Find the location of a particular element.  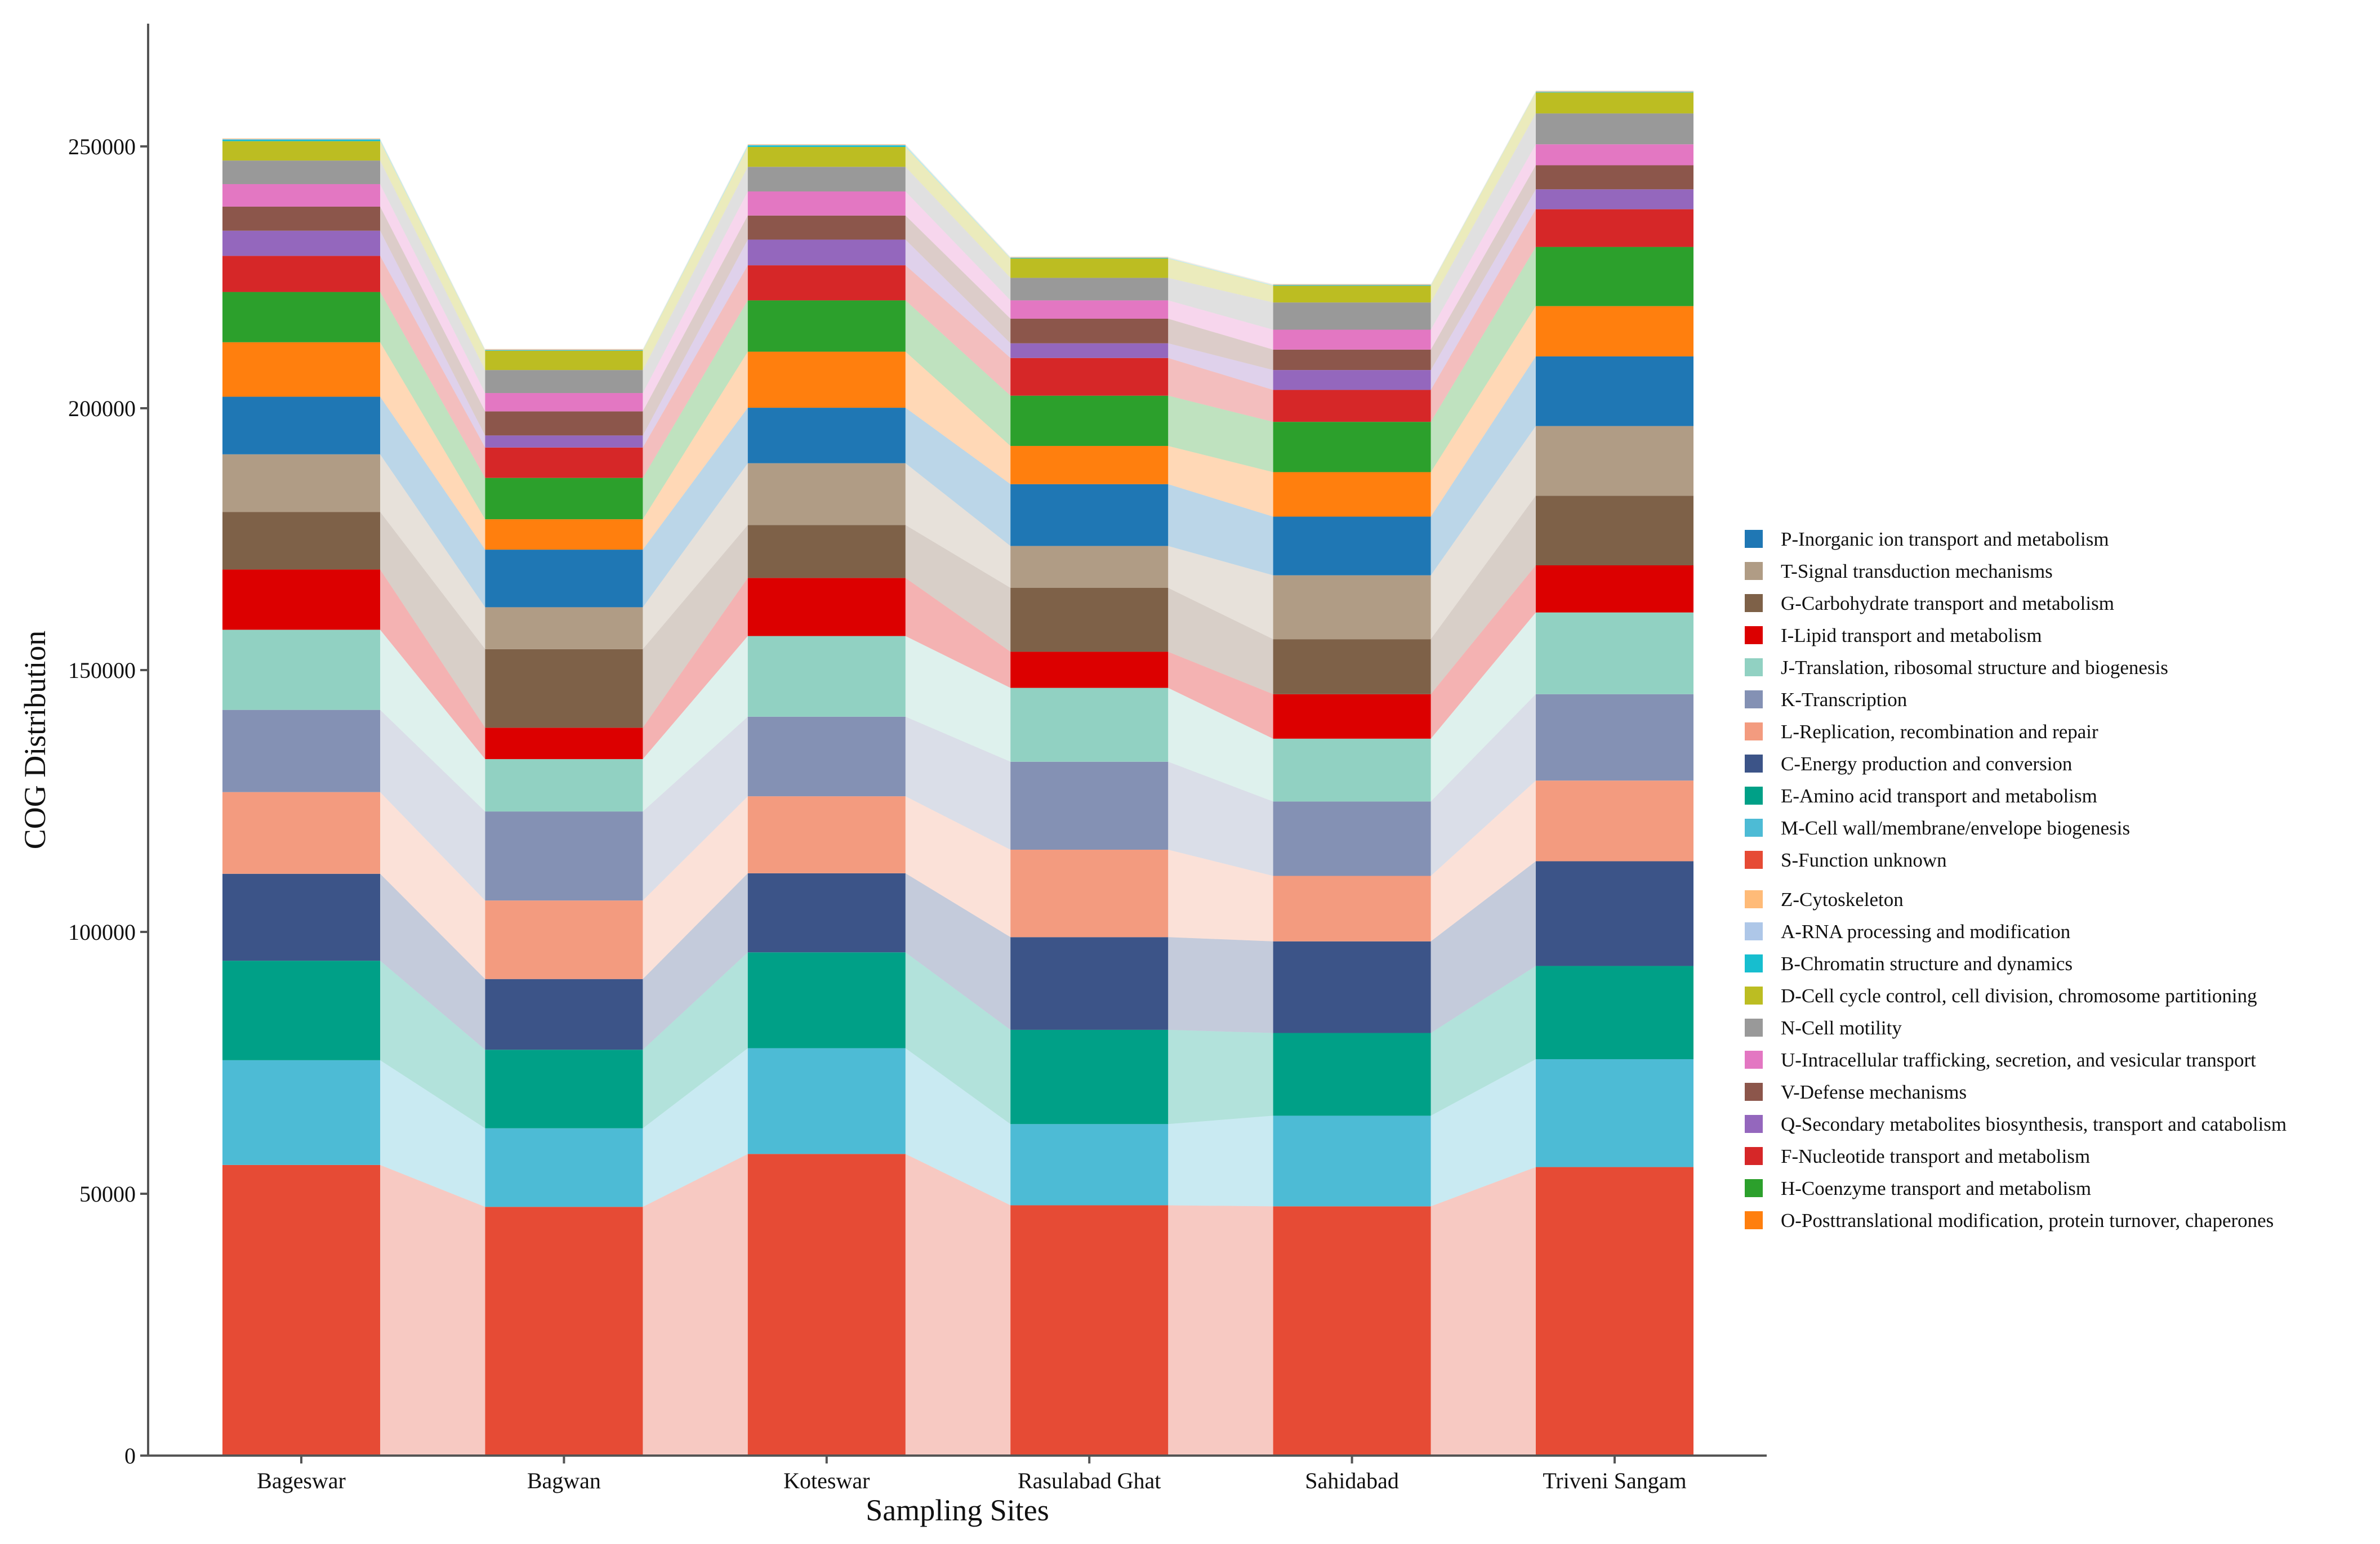

legend-label: E-Amino acid transport and metabolism is located at coordinates (1939, 796).